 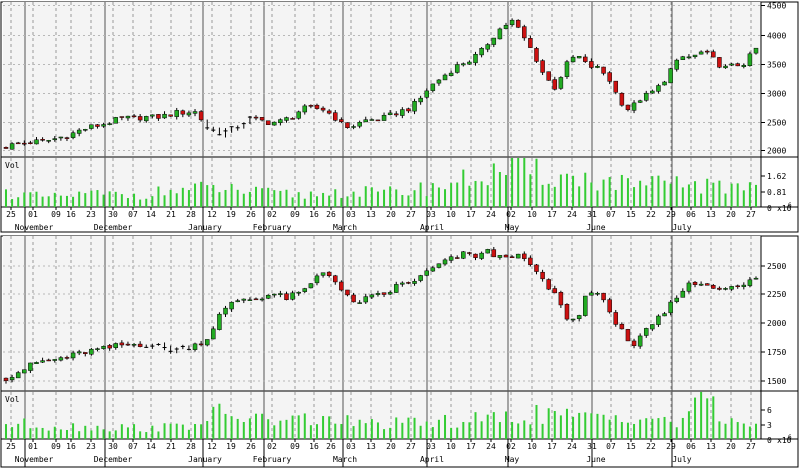 I want to click on x-tick-label: 26, so click(x=331, y=214).